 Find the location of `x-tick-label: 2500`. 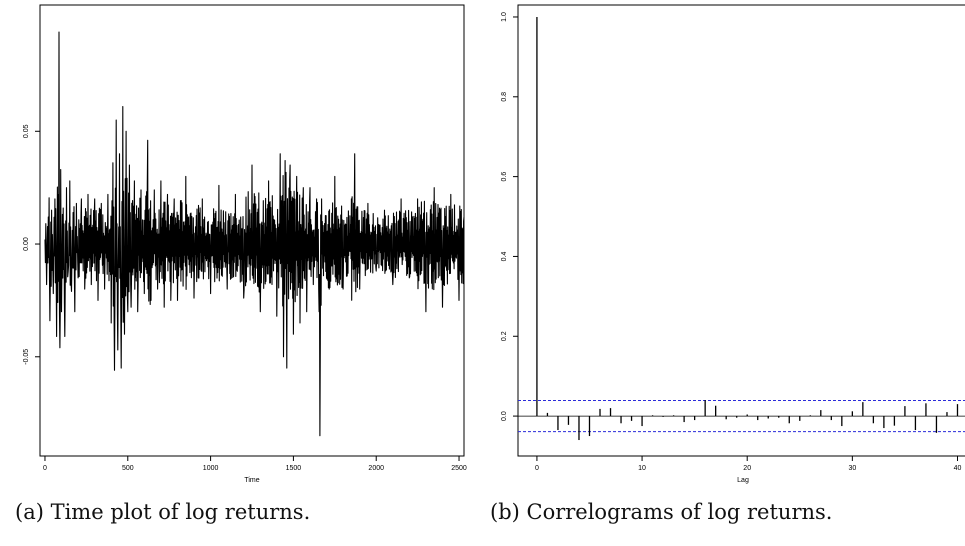

x-tick-label: 2500 is located at coordinates (459, 468).